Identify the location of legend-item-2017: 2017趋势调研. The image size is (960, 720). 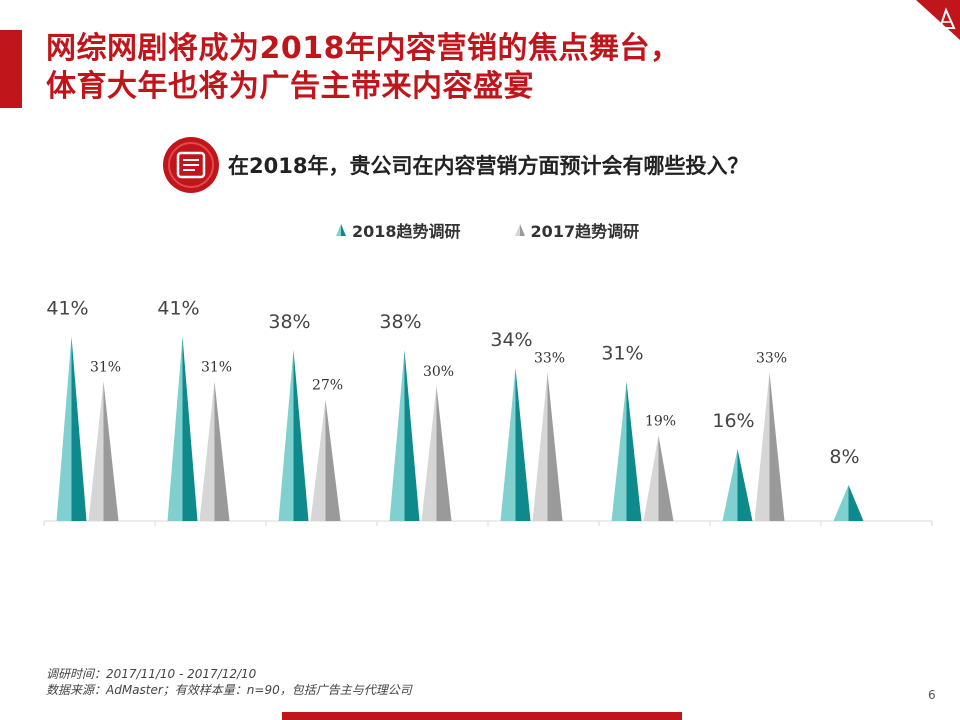
(577, 230).